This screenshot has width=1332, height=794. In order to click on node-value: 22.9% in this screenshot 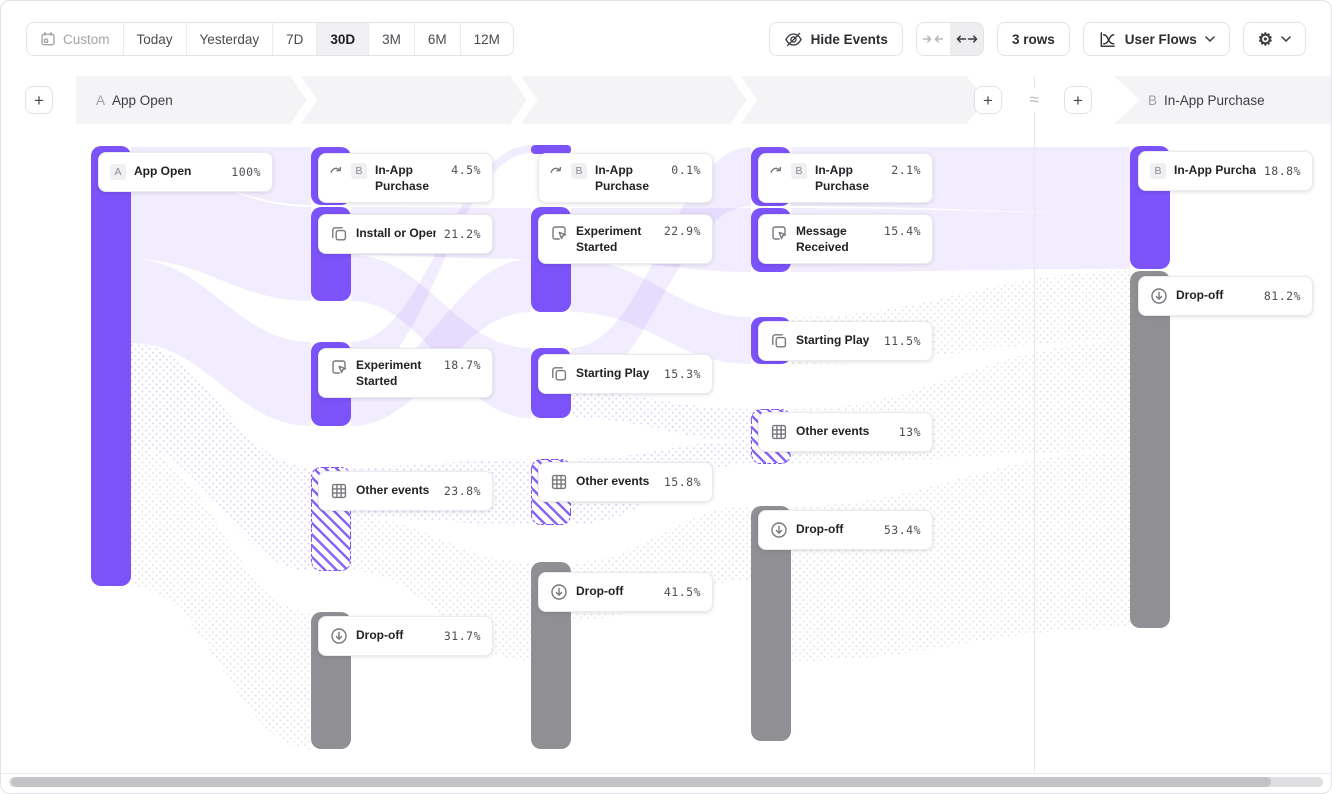, I will do `click(682, 231)`.